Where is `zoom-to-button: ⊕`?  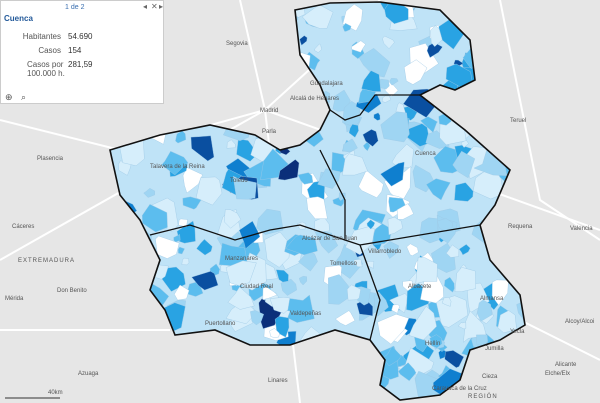
zoom-to-button: ⊕ is located at coordinates (9, 97).